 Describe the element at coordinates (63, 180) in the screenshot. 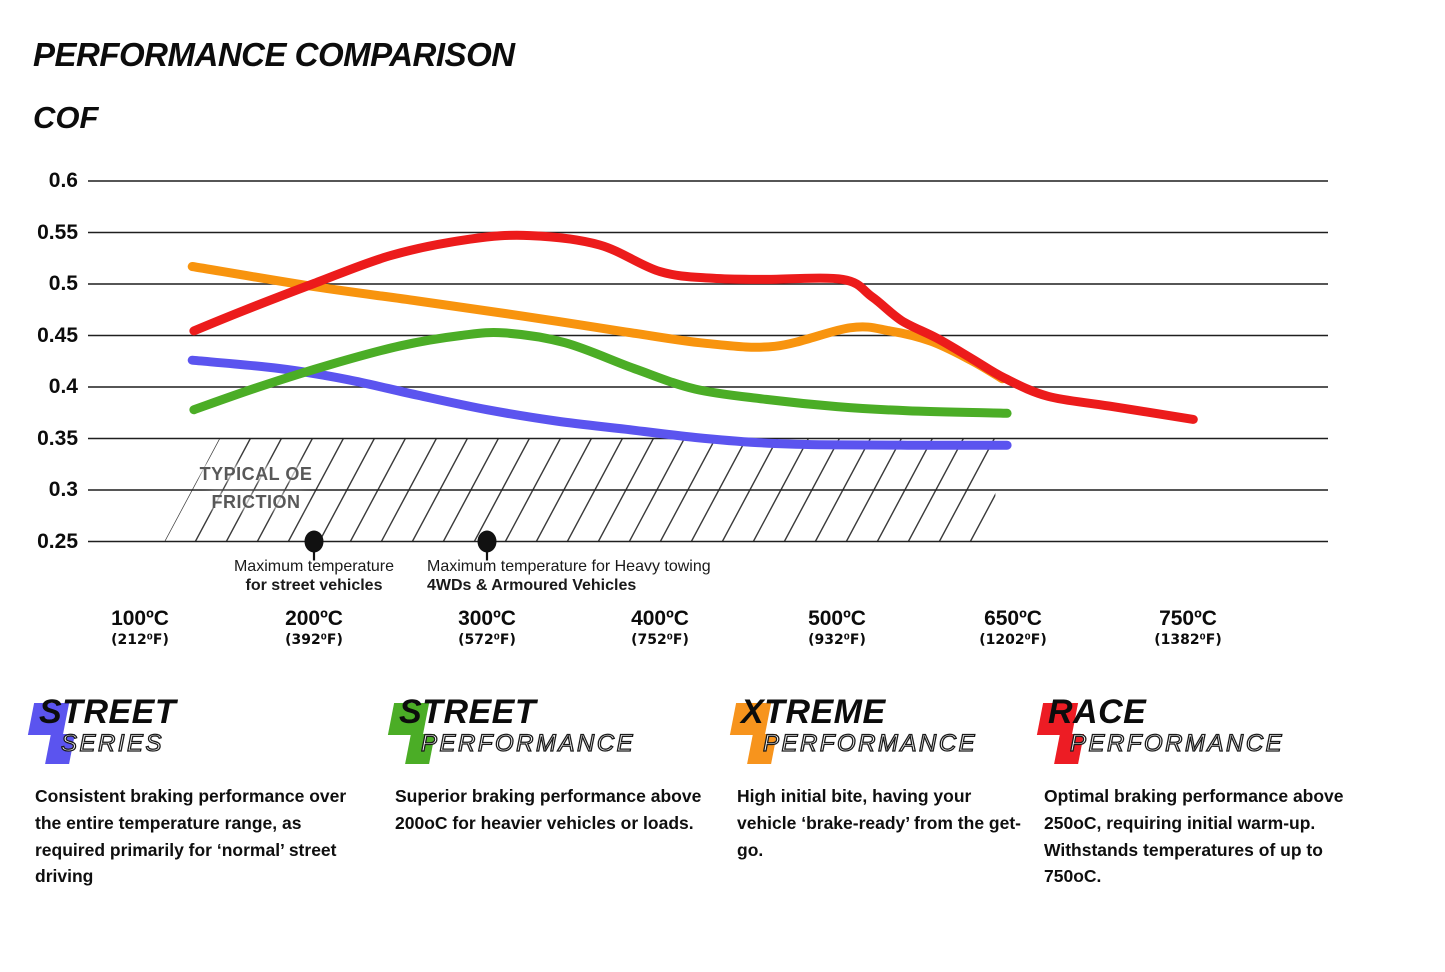

I see `y-axis-tick-label: 0.6` at that location.